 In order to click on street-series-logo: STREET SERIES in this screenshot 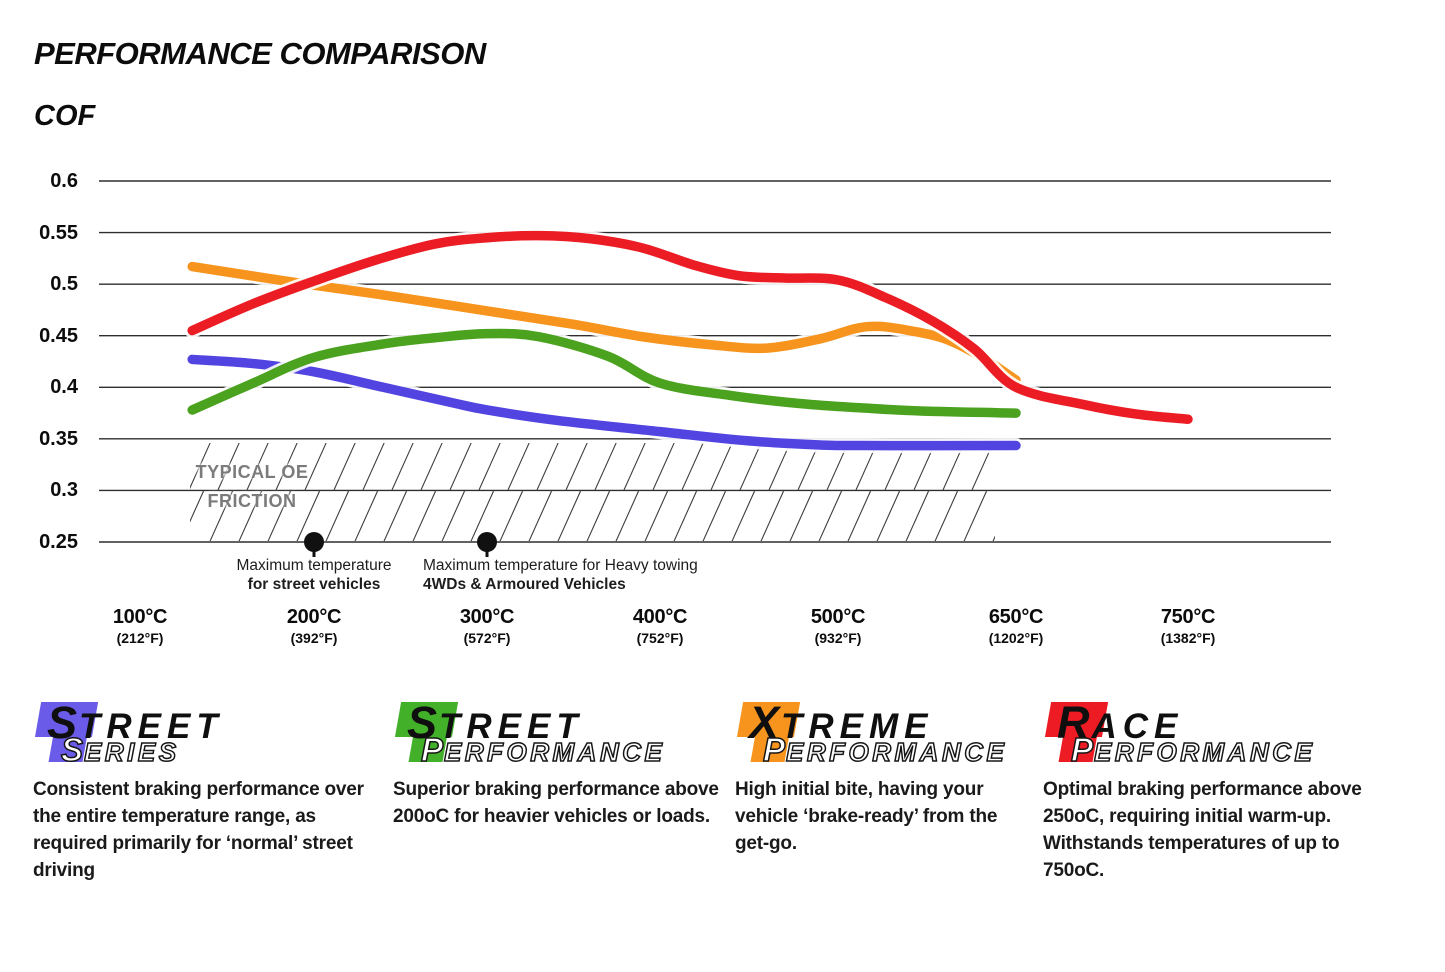, I will do `click(129, 733)`.